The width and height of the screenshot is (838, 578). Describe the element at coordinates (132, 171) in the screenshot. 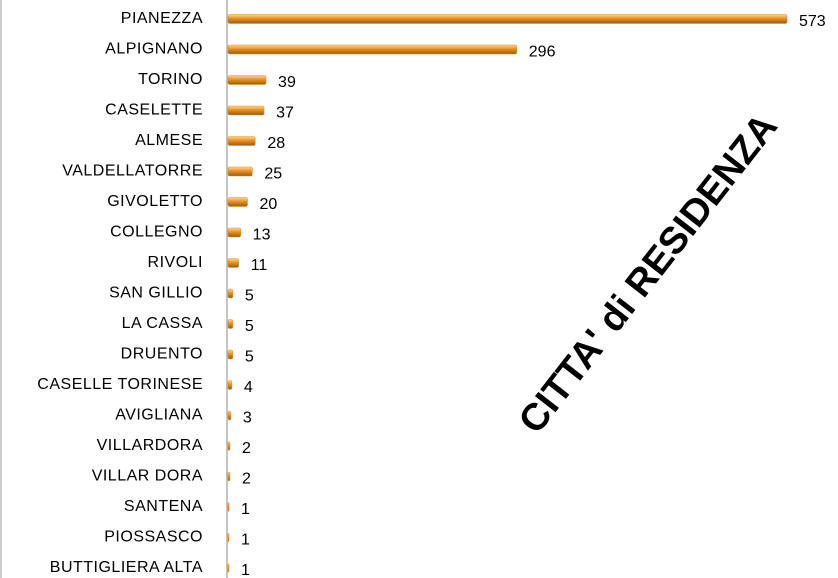

I see `category-label: VALDELLATORRE` at that location.